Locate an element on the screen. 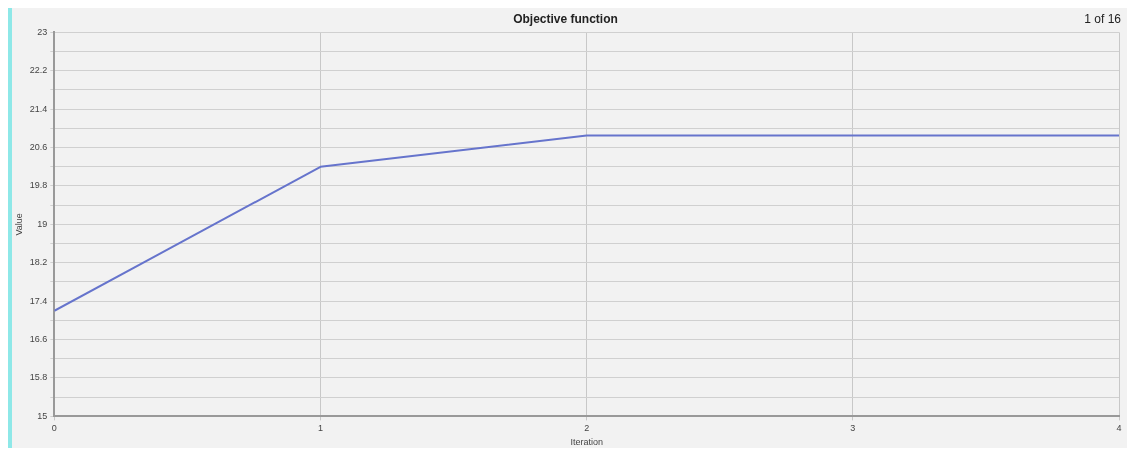  y-tick-label: 23 is located at coordinates (42, 31).